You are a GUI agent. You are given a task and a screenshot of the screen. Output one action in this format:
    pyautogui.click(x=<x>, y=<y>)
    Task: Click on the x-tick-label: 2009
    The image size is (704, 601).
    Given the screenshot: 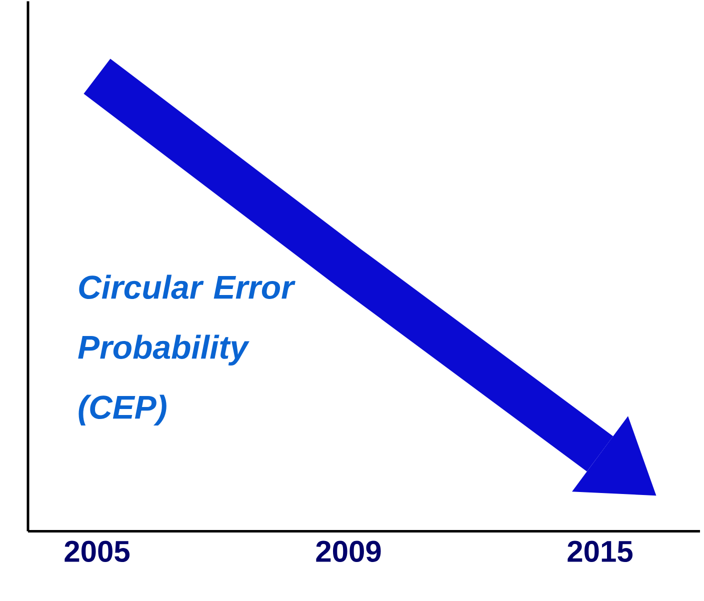 What is the action you would take?
    pyautogui.click(x=348, y=551)
    